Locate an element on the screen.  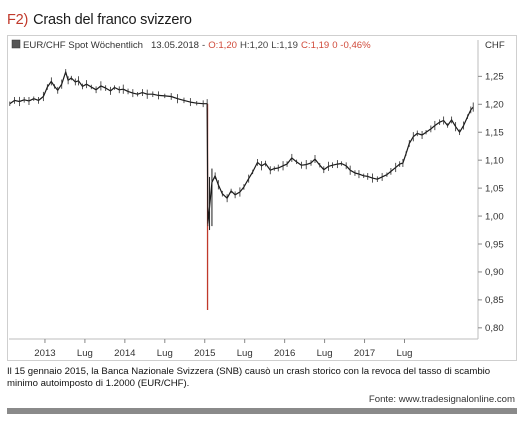
figure-source: Fonte: www.tradesignalonline.com is located at coordinates (441, 399).